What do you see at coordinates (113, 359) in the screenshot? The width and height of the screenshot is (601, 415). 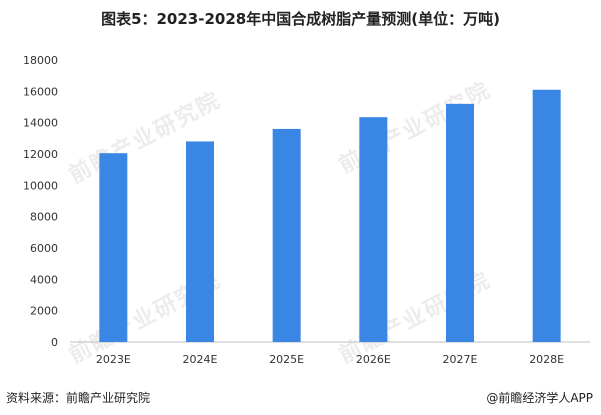 I see `x-tick-label: 2023E` at bounding box center [113, 359].